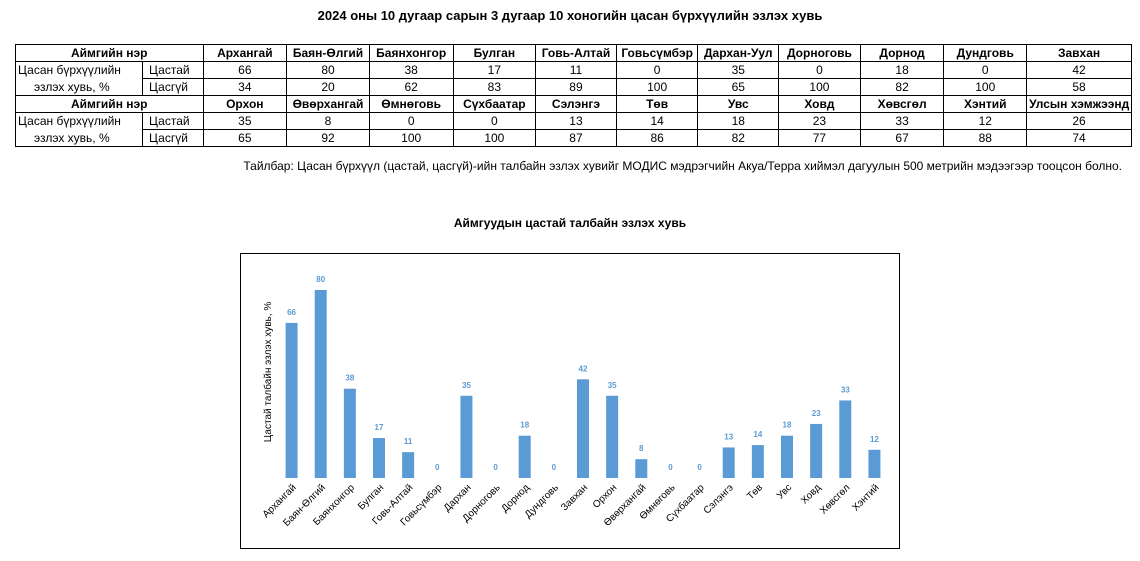  I want to click on x-tick-label: Увс, so click(784, 491).